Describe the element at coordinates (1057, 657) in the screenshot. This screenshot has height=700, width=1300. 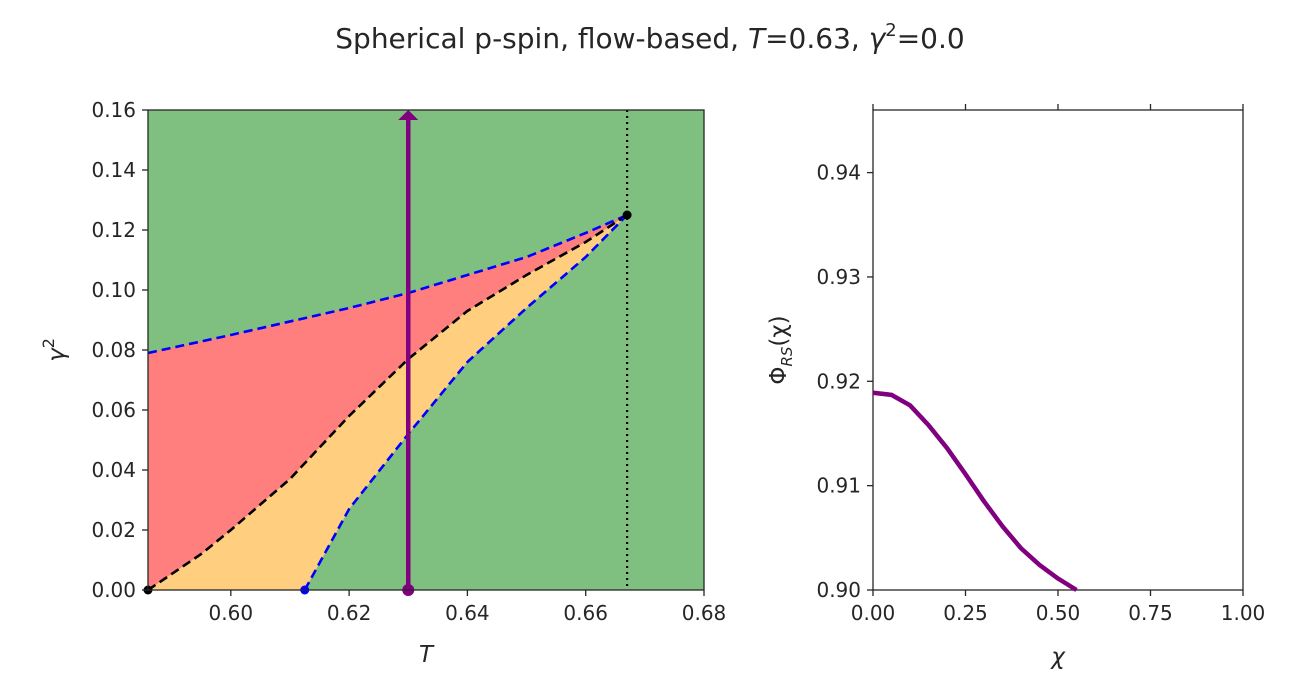
I see `x-axis-label: χ` at that location.